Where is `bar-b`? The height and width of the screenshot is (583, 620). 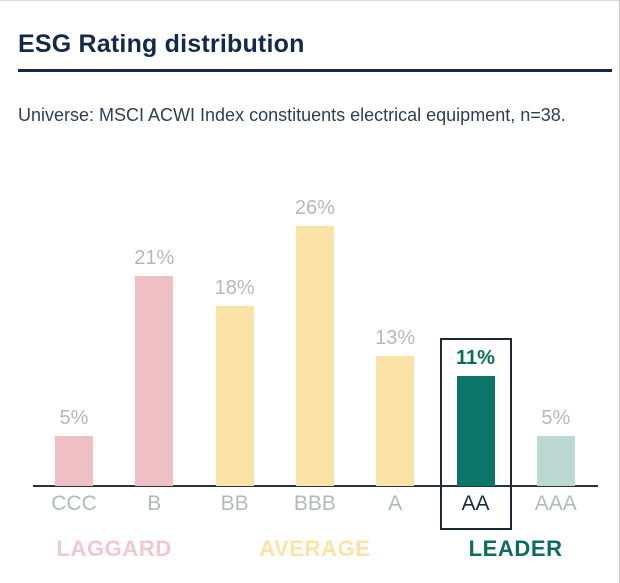 bar-b is located at coordinates (154, 381).